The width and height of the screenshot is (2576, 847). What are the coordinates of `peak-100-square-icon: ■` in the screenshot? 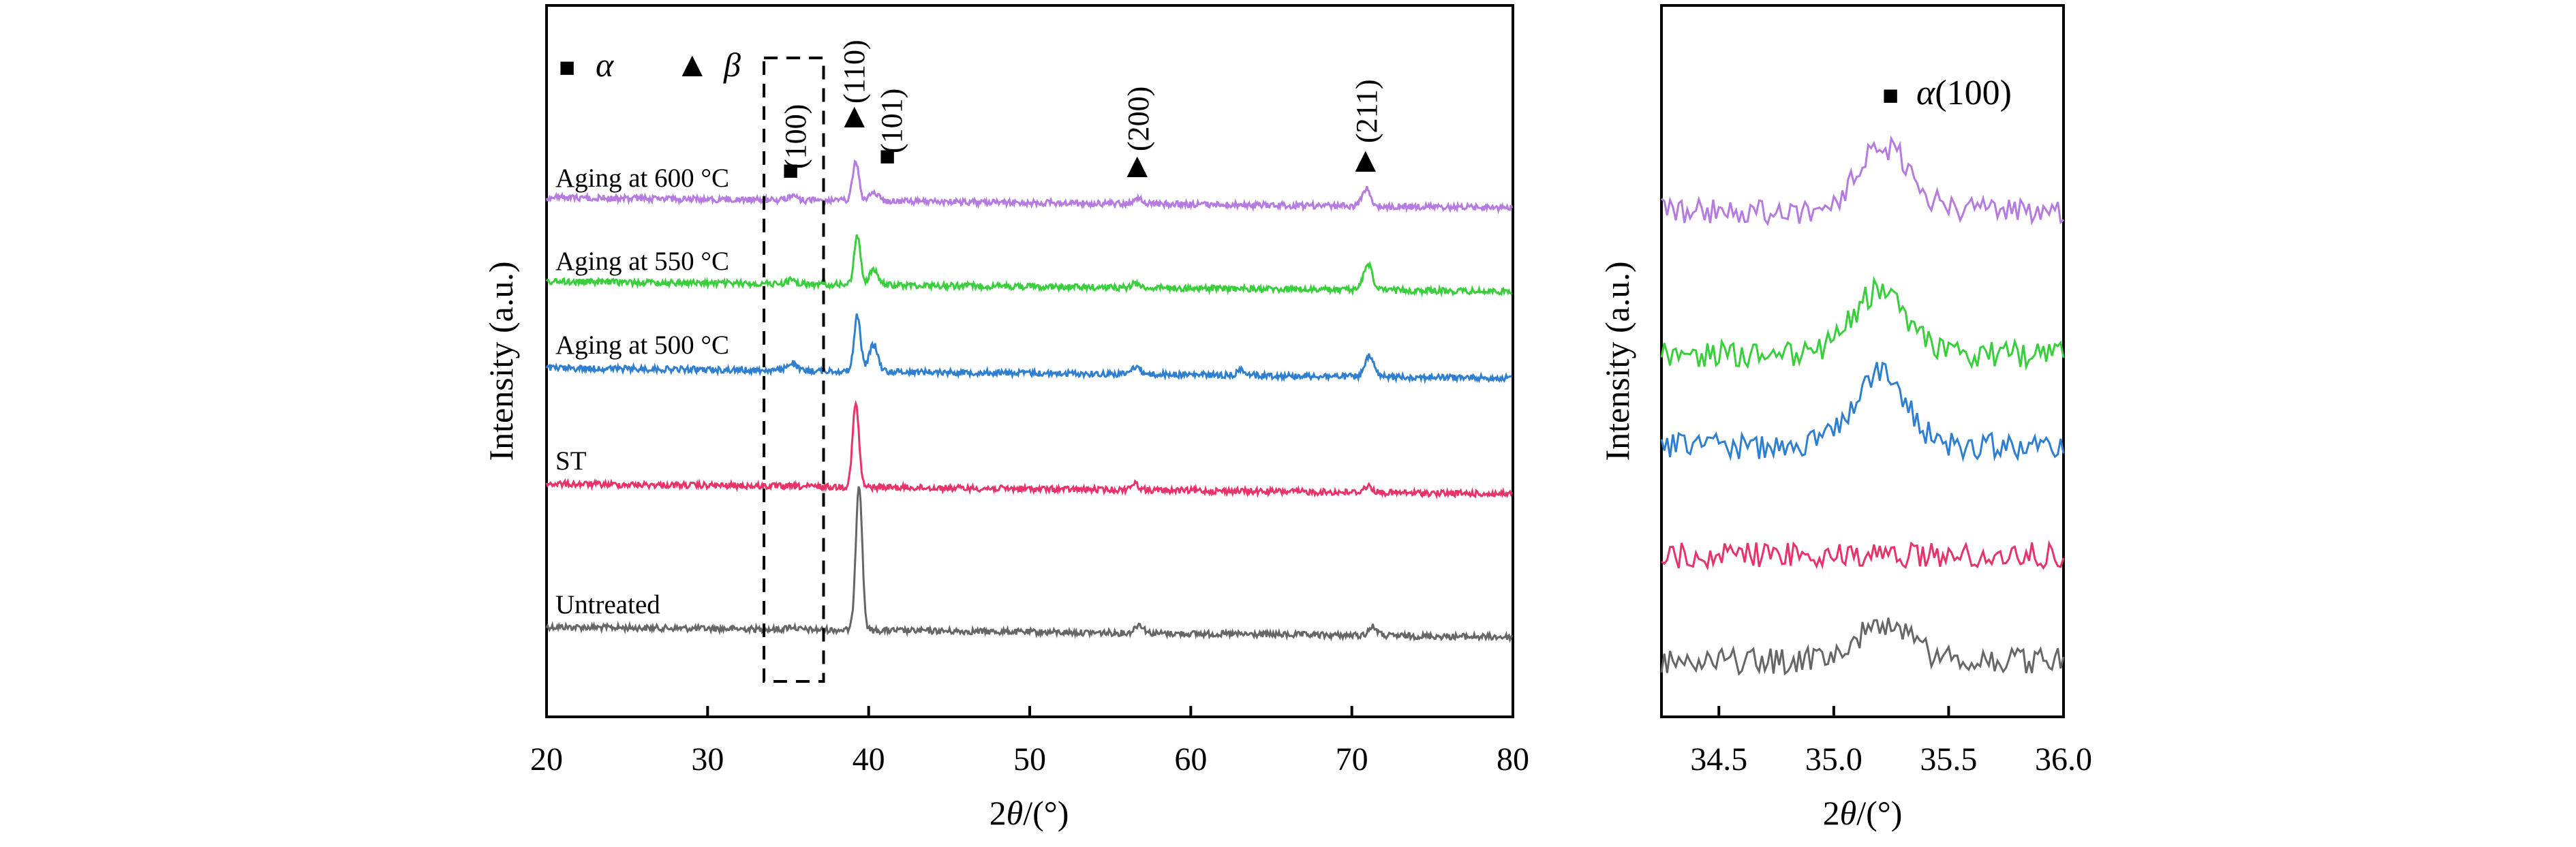 It's located at (790, 170).